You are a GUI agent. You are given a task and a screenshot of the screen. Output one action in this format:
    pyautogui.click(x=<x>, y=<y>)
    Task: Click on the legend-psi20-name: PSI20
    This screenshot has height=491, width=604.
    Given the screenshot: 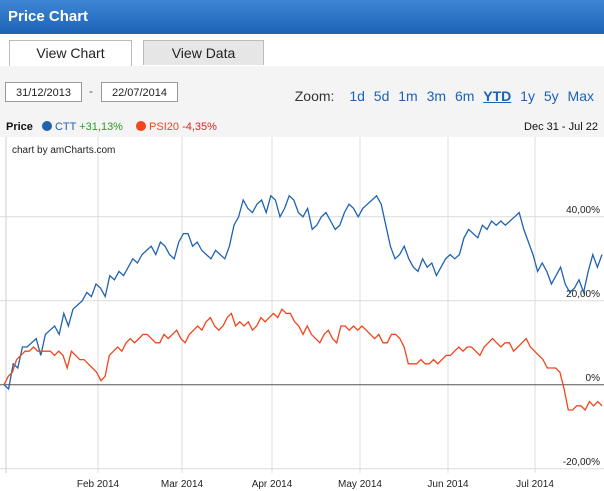 What is the action you would take?
    pyautogui.click(x=164, y=127)
    